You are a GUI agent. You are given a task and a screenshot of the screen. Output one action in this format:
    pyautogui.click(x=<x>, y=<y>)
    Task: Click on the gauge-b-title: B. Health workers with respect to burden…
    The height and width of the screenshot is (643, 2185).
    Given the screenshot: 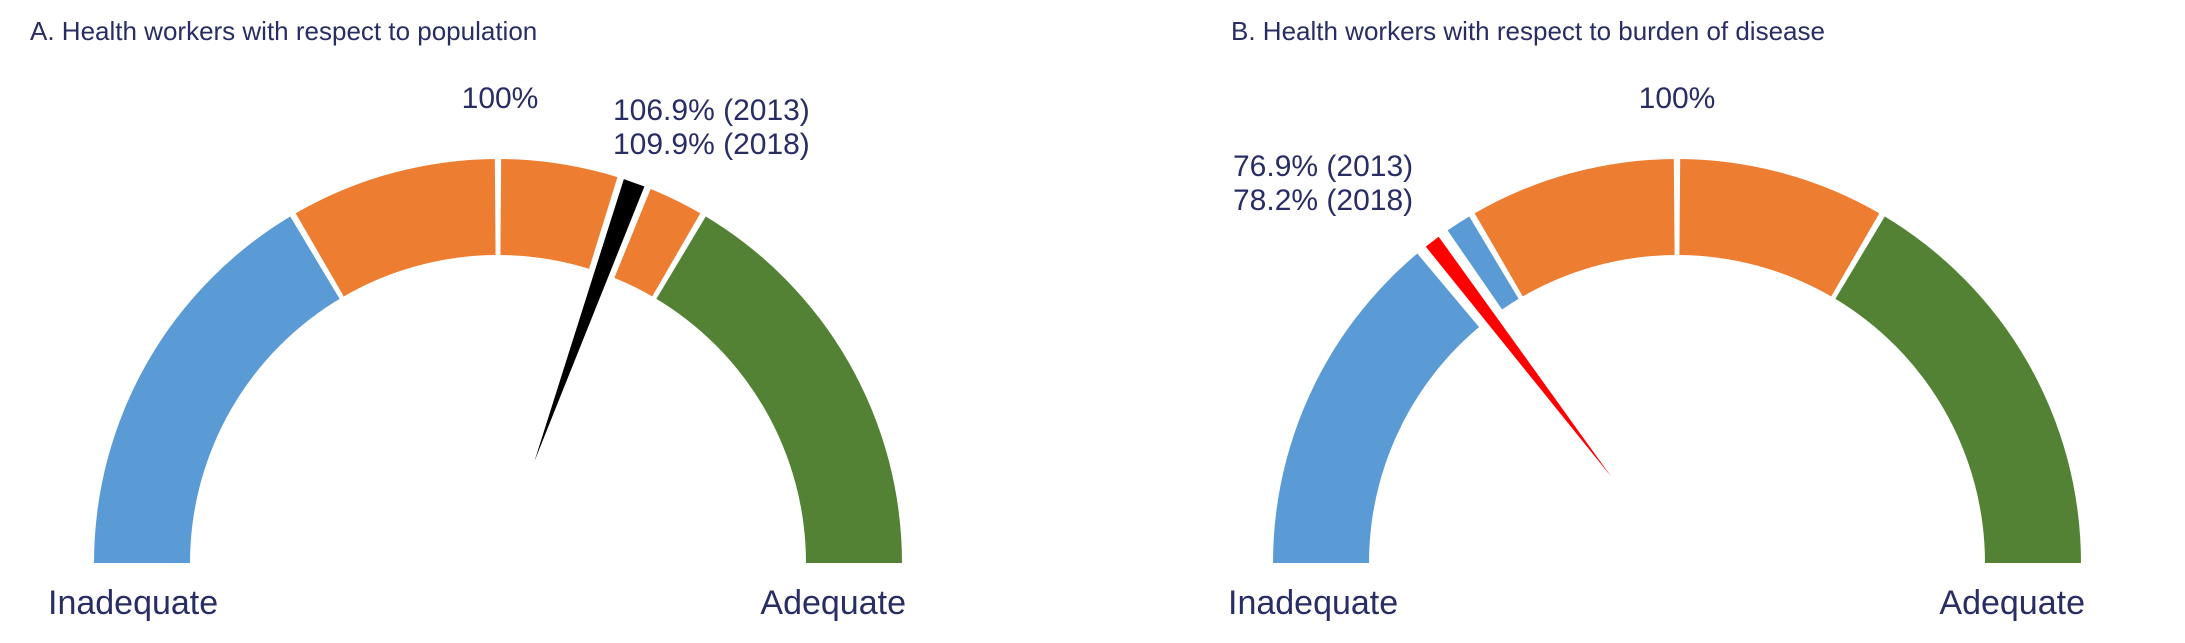 What is the action you would take?
    pyautogui.click(x=1528, y=31)
    